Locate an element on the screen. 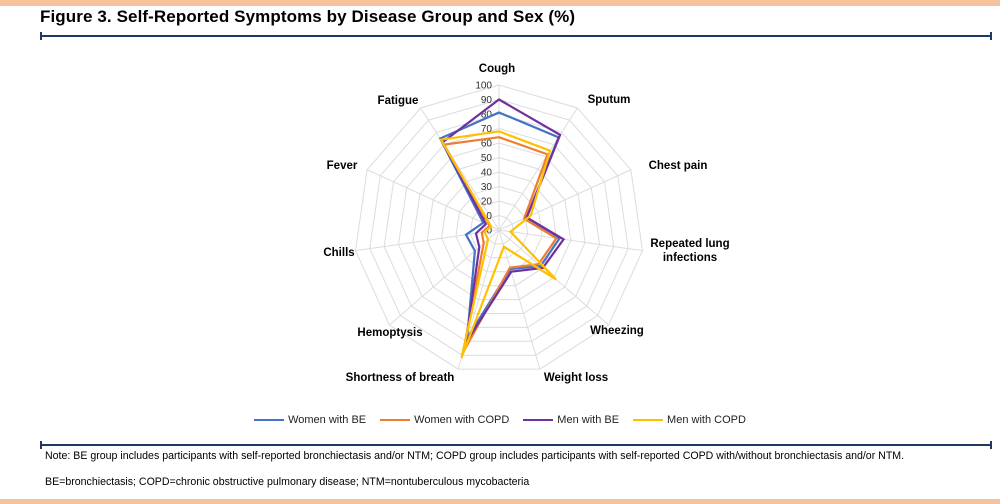  radar-axis-label: Weight loss is located at coordinates (576, 378).